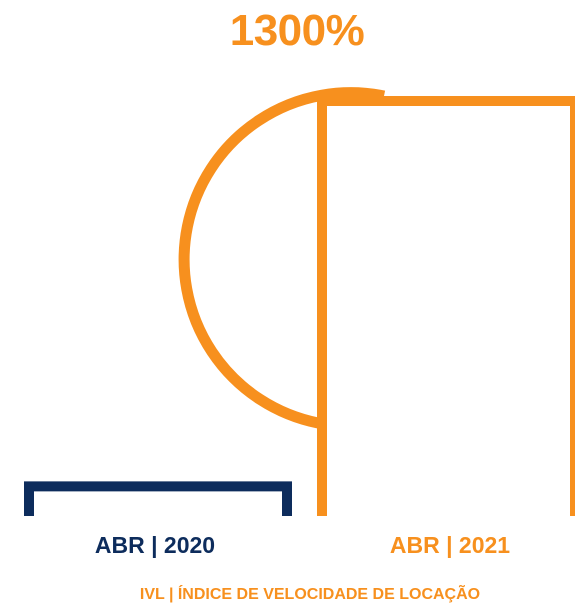  Describe the element at coordinates (297, 30) in the screenshot. I see `growth-annotation: 1300%` at that location.